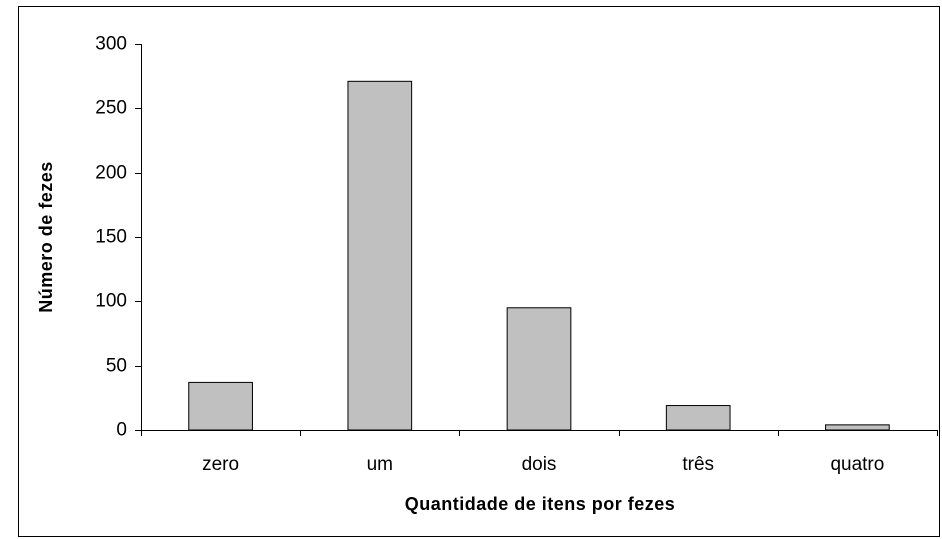  What do you see at coordinates (380, 464) in the screenshot?
I see `x-tick-label: um` at bounding box center [380, 464].